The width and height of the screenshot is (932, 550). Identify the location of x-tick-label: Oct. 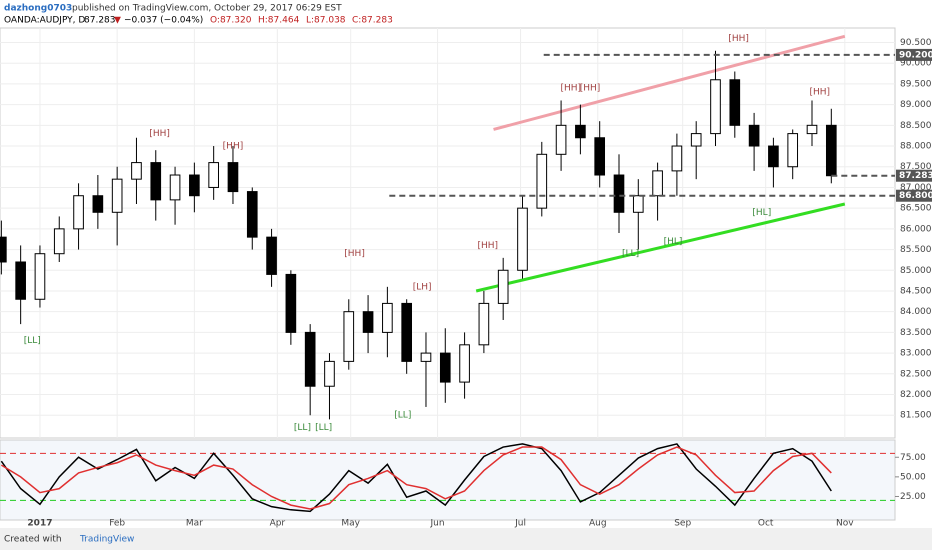
(766, 524).